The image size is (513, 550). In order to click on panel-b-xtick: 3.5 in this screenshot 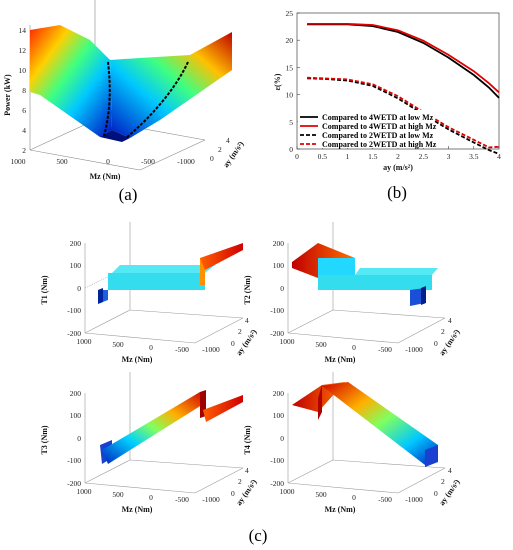, I will do `click(474, 156)`.